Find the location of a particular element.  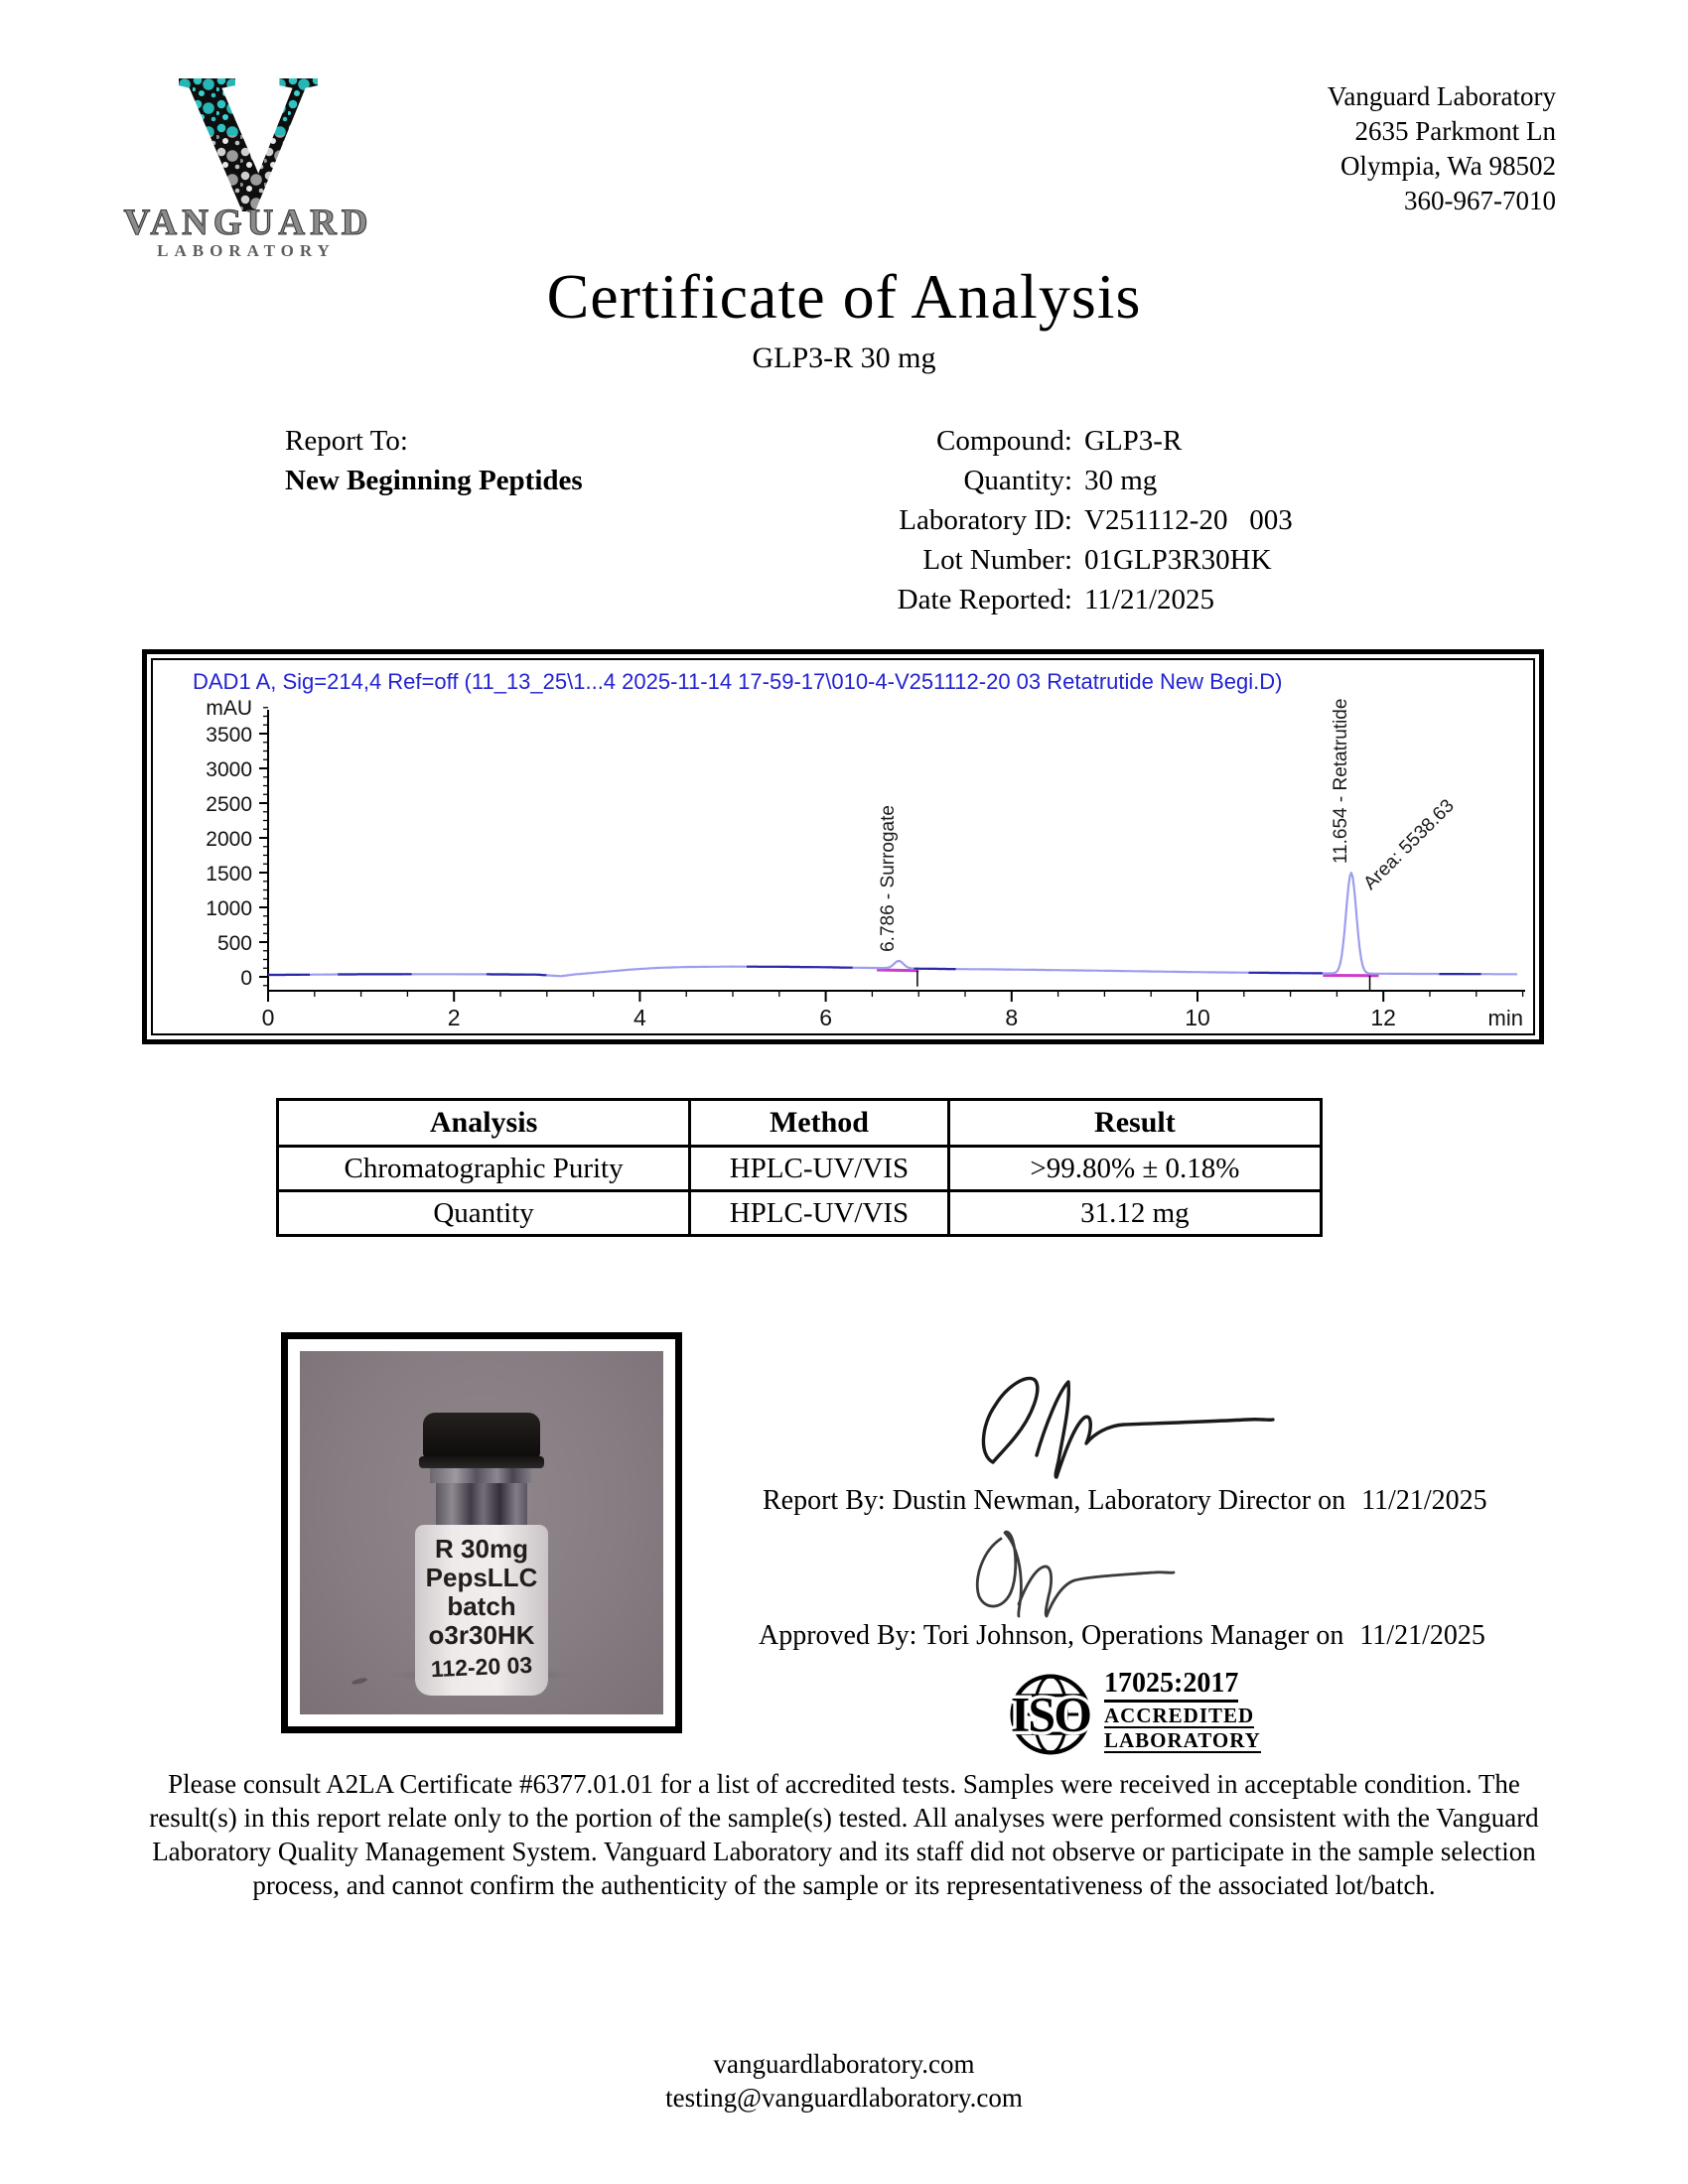

table-row: Quantity HPLC-UV/VIS 31.12 mg is located at coordinates (799, 1213).